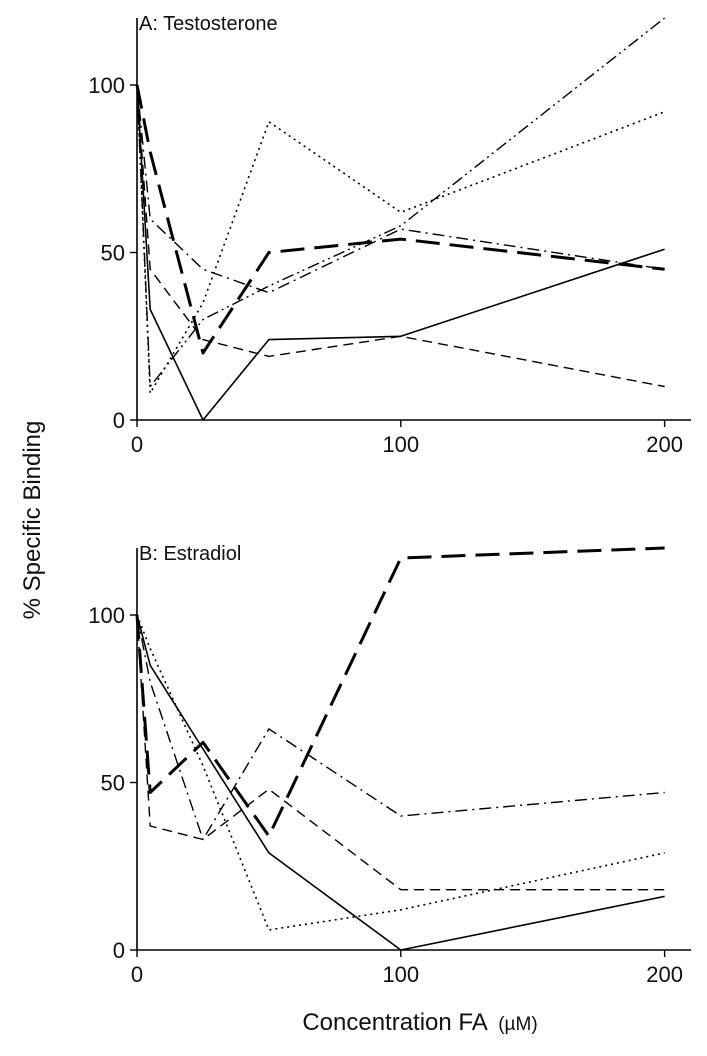 This screenshot has width=707, height=1056. What do you see at coordinates (208, 24) in the screenshot?
I see `chart-title: A: Testosterone` at bounding box center [208, 24].